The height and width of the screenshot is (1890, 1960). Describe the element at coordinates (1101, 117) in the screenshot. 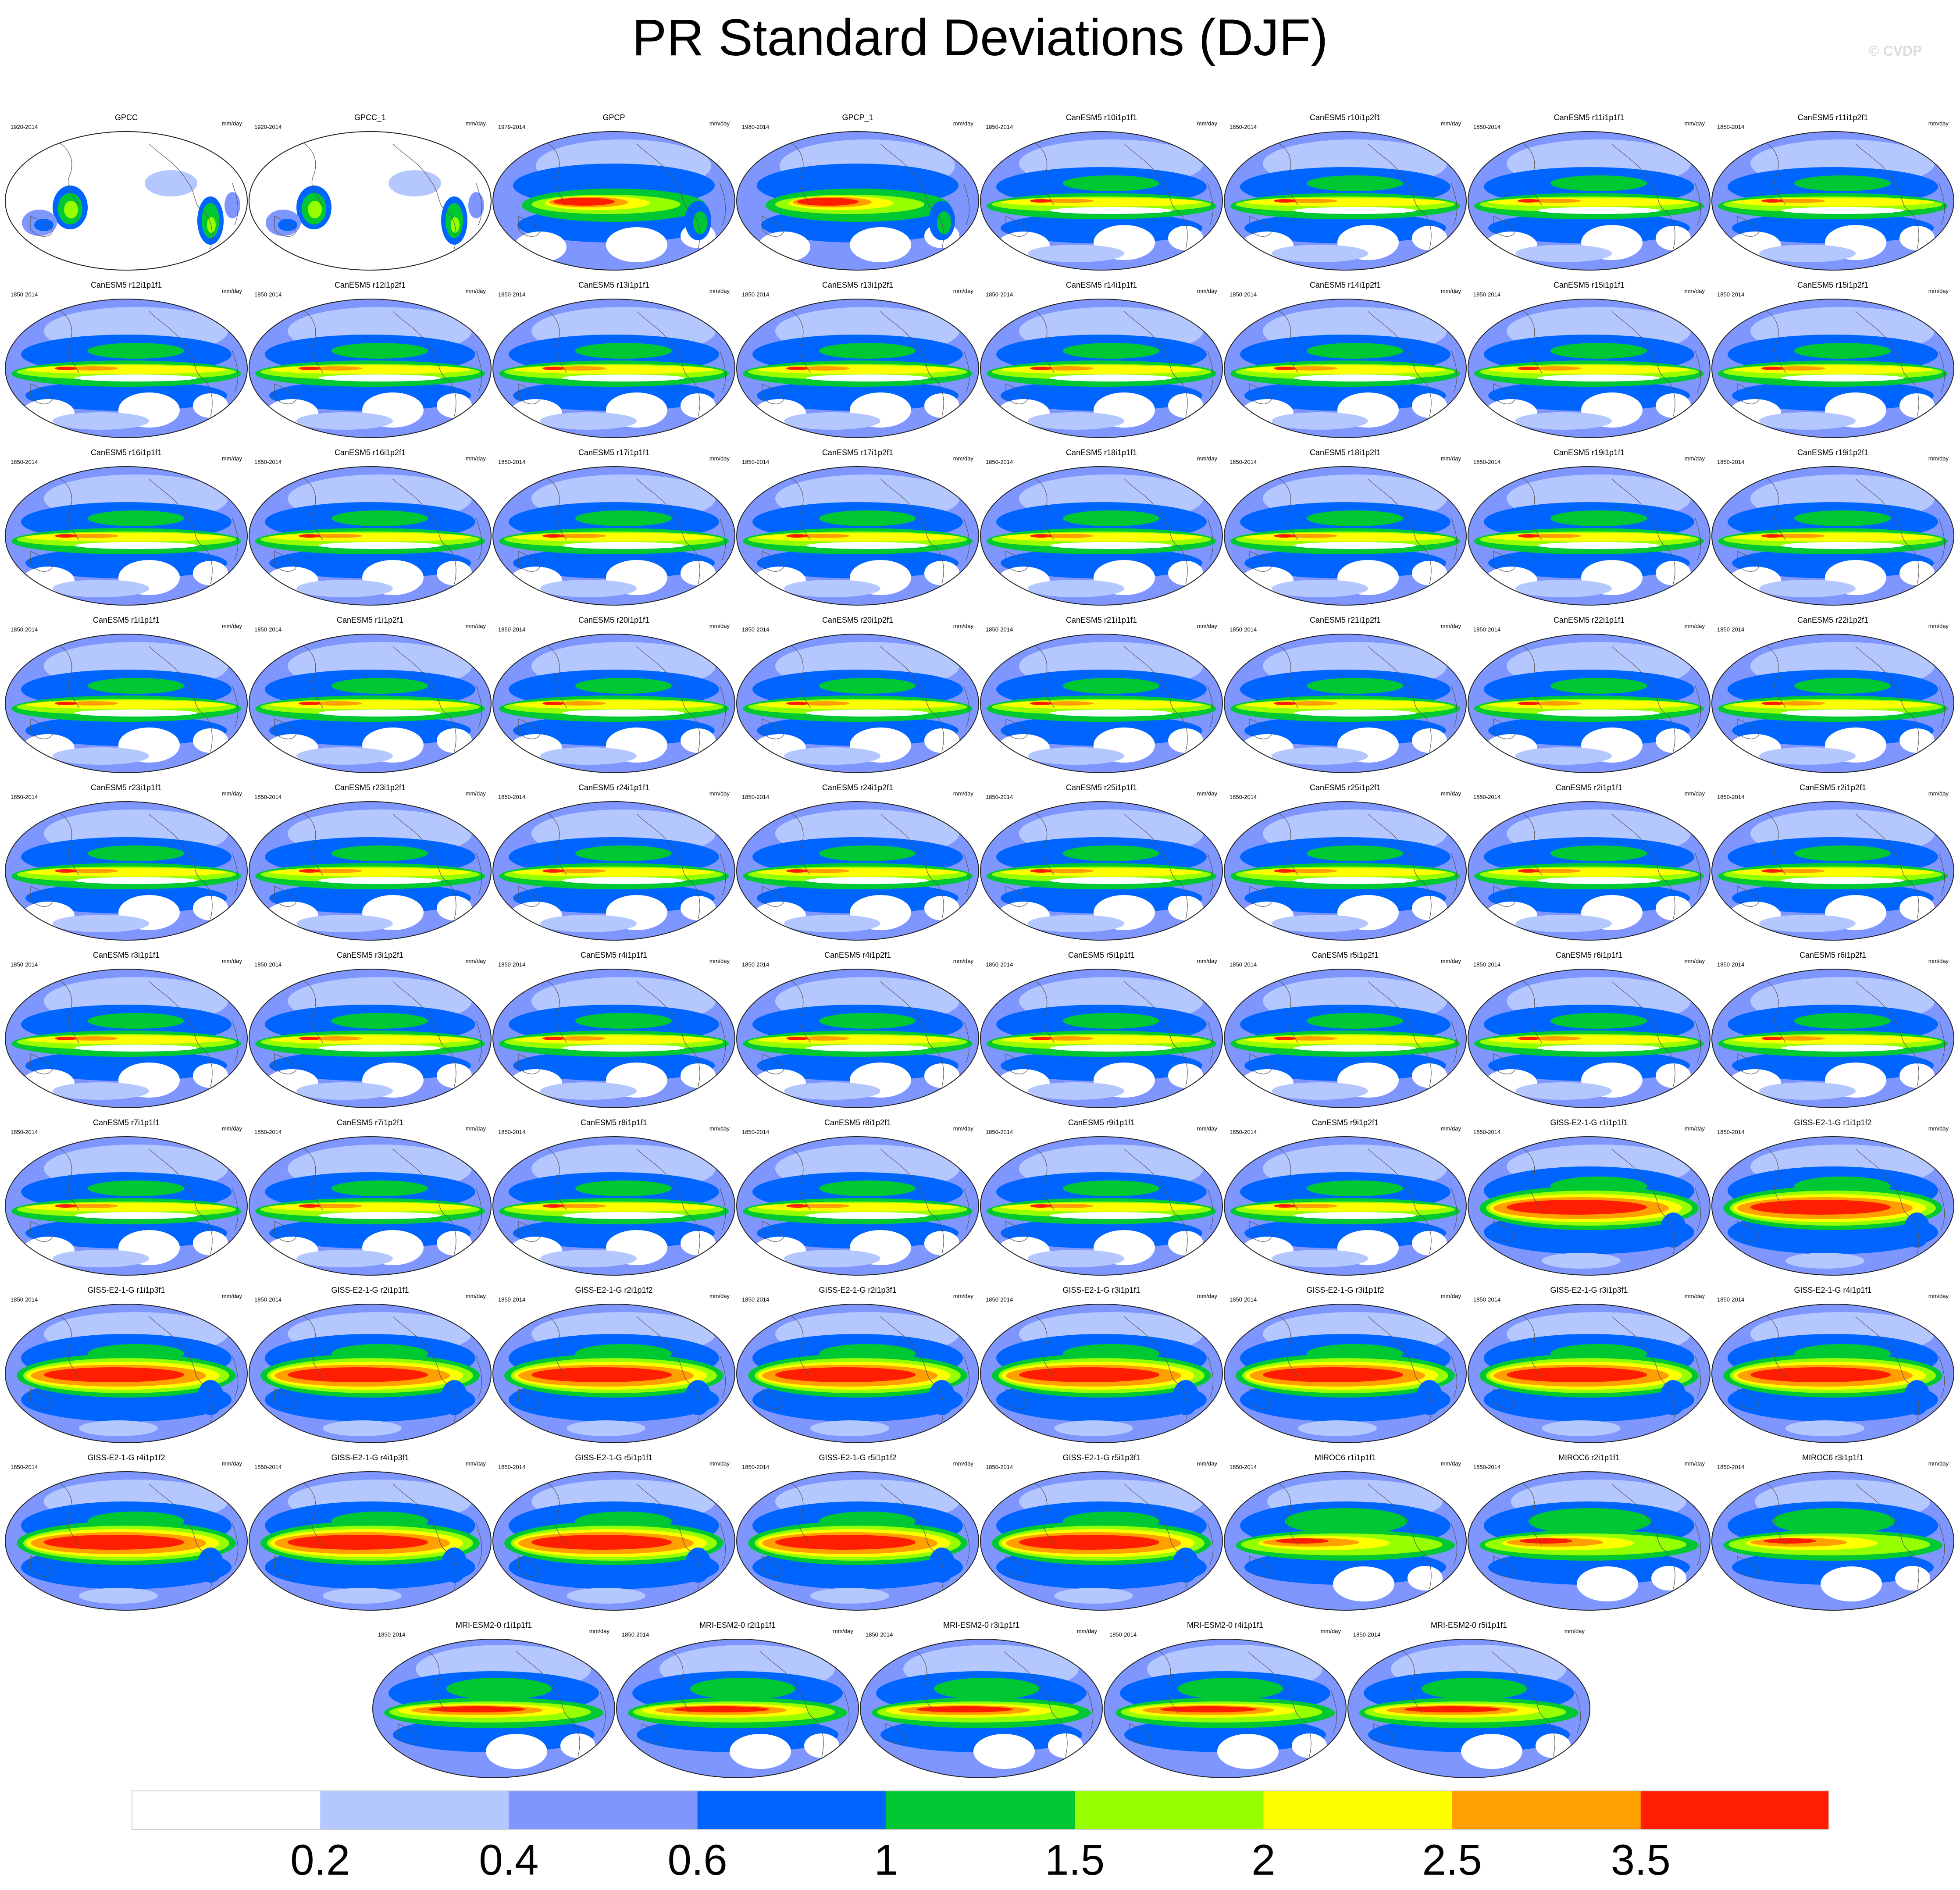

I see `panel-title: CanESM5 r10i1p1f1` at that location.